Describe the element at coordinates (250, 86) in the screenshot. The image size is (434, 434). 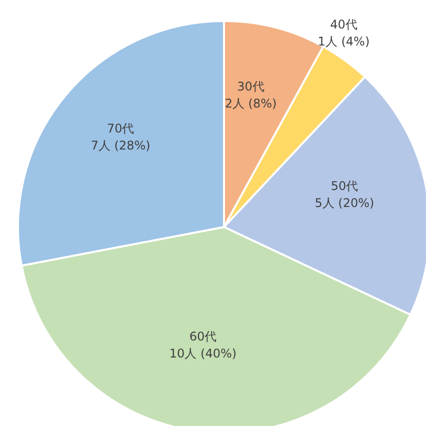
I see `slice-label: 30代` at that location.